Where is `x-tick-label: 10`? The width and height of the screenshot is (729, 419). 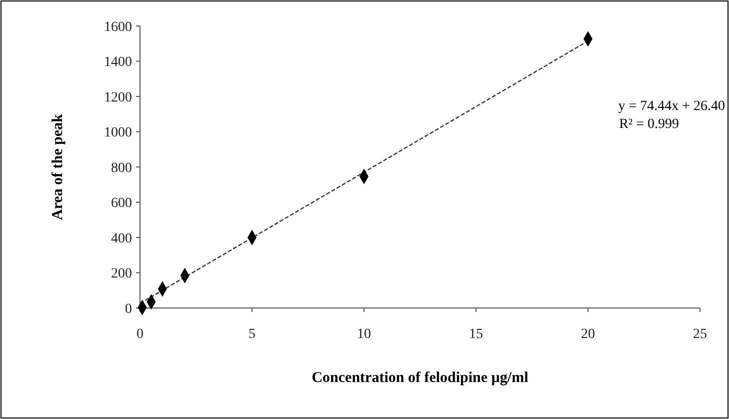
x-tick-label: 10 is located at coordinates (364, 334).